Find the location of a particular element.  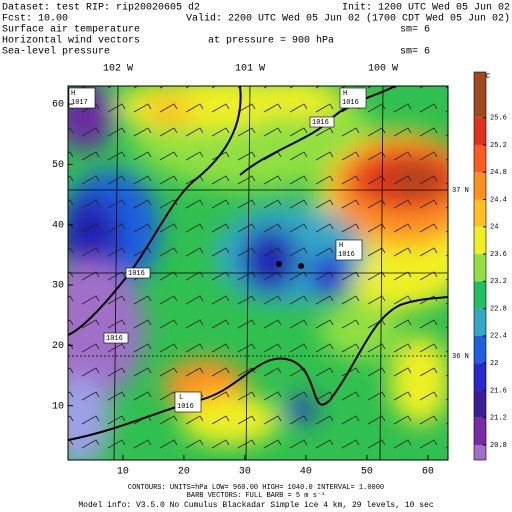

x-tick-label: 30 is located at coordinates (245, 472).